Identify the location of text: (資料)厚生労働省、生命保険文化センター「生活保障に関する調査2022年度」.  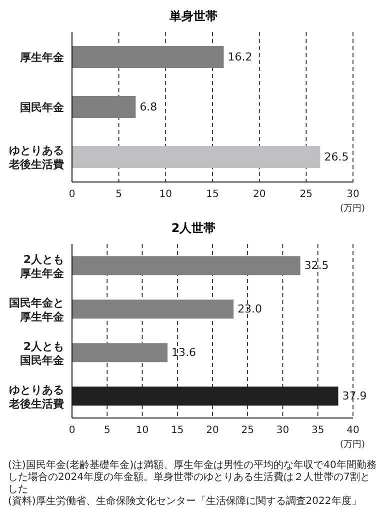
(185, 502).